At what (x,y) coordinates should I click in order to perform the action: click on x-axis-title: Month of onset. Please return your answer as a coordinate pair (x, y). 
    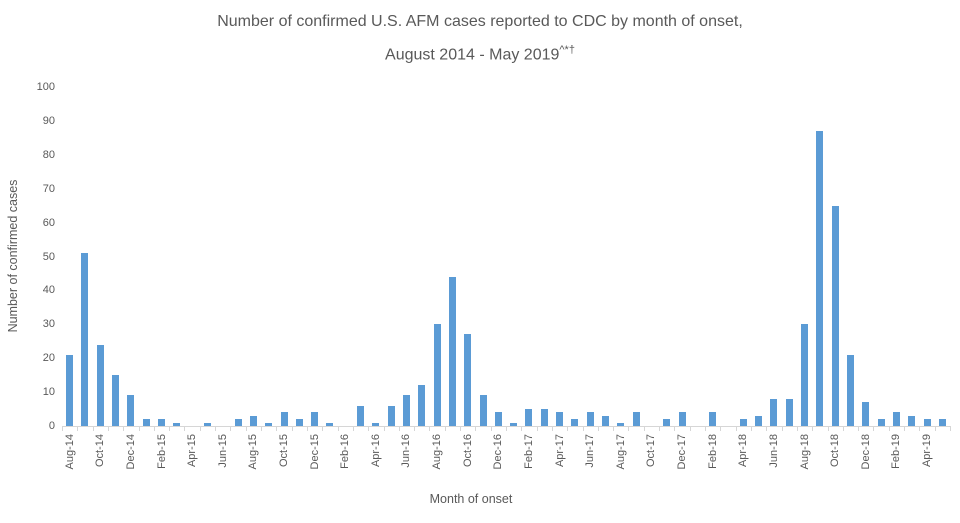
    Looking at the image, I should click on (471, 499).